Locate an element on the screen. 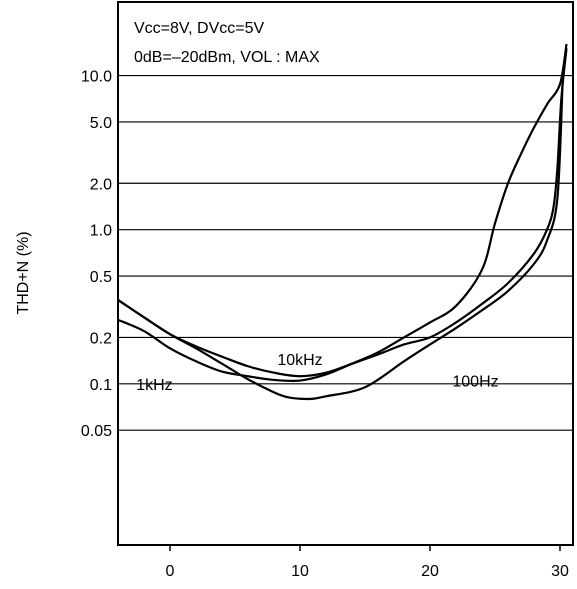  curve-label: 100Hz is located at coordinates (475, 382).